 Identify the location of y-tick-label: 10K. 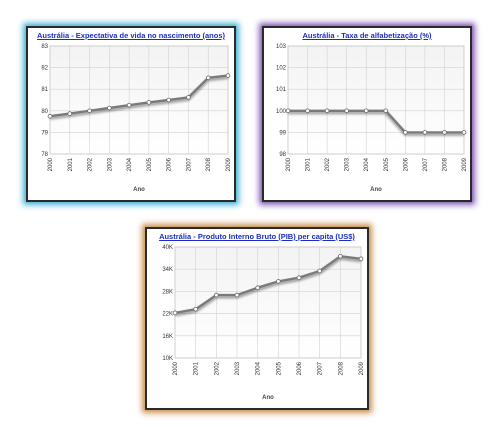
(167, 359).